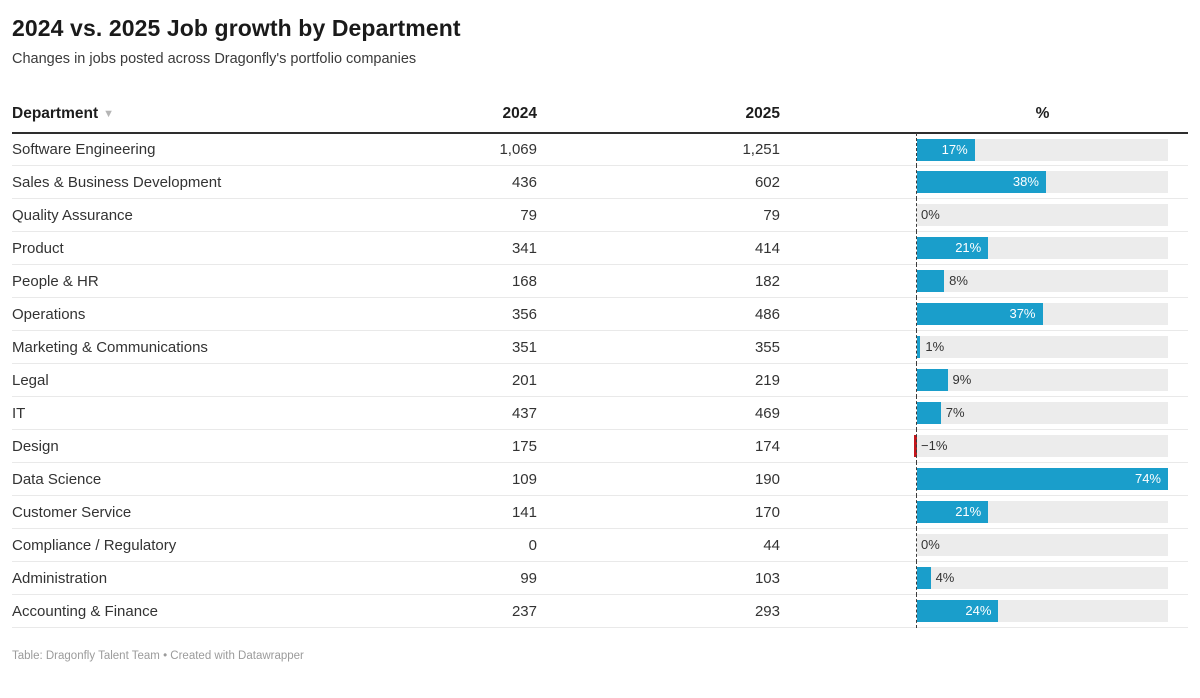 The height and width of the screenshot is (698, 1200). I want to click on department-cell: Marketing & Communications, so click(214, 347).